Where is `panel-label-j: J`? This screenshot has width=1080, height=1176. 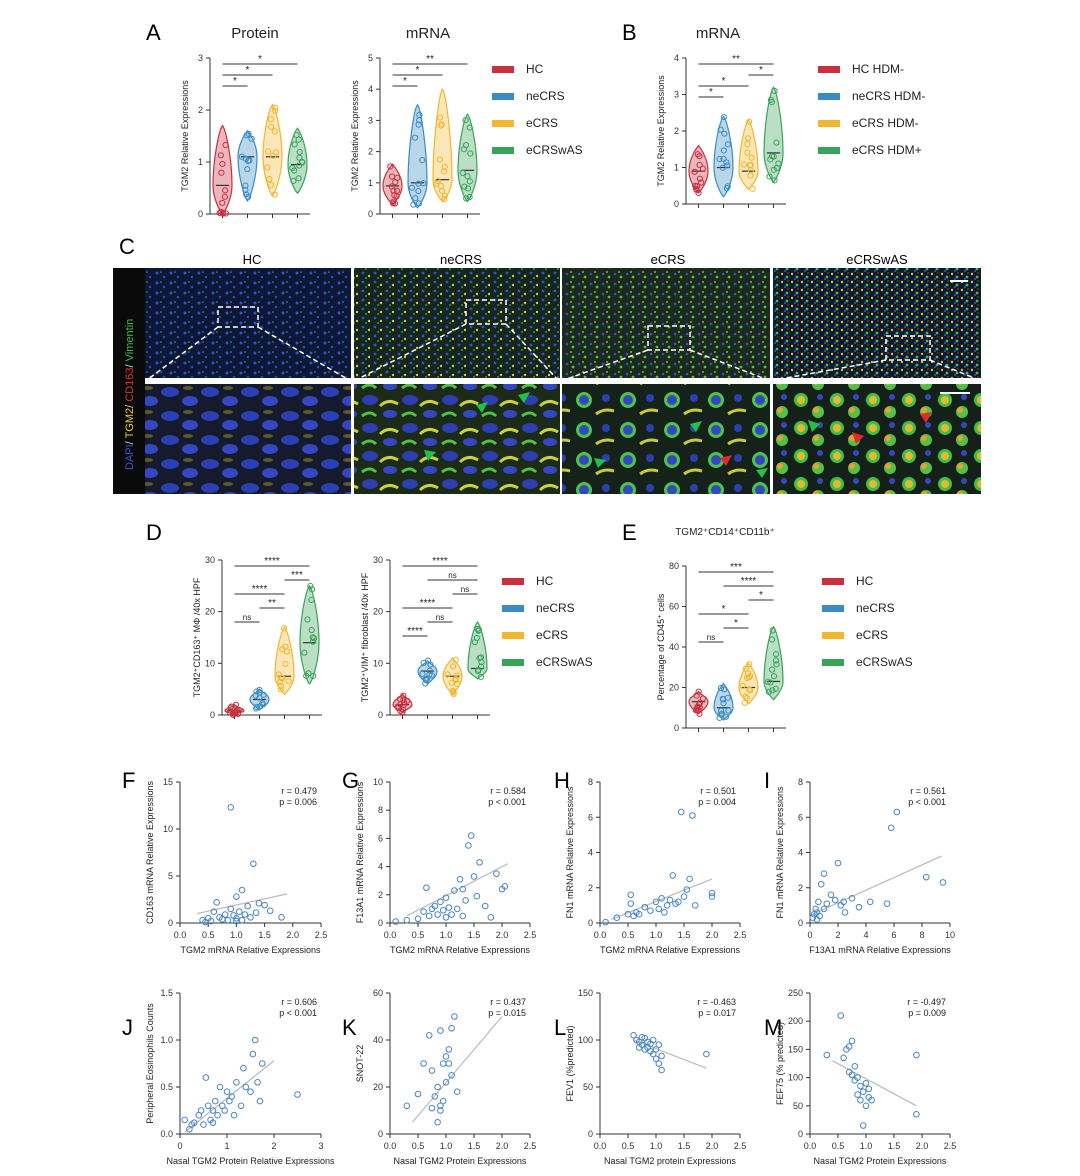
panel-label-j: J is located at coordinates (127, 1027).